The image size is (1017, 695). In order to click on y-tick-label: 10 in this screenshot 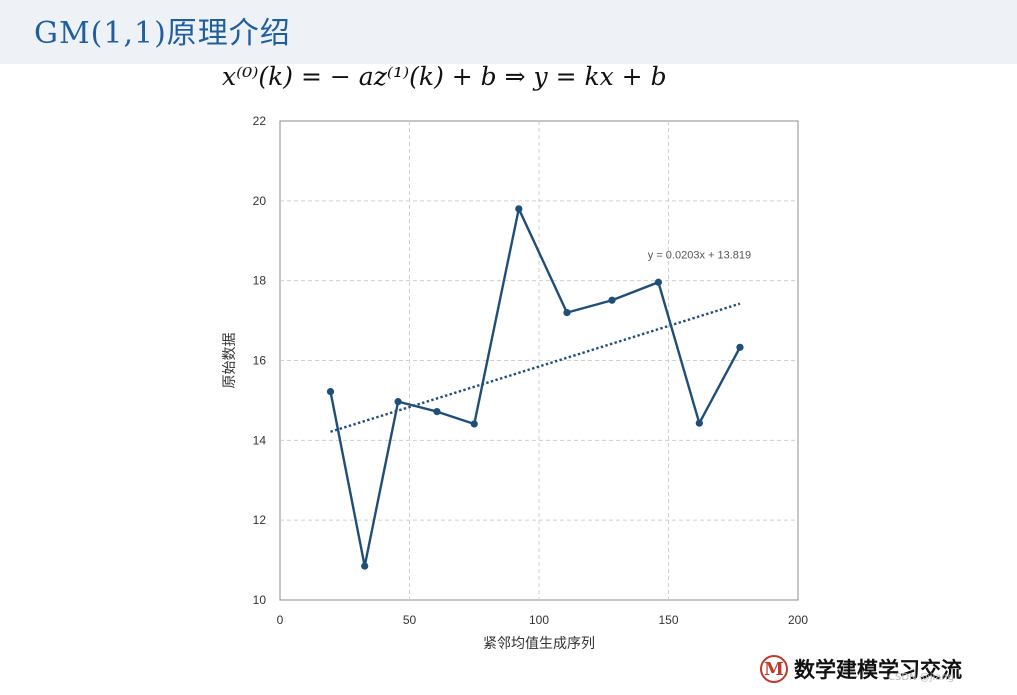, I will do `click(260, 600)`.